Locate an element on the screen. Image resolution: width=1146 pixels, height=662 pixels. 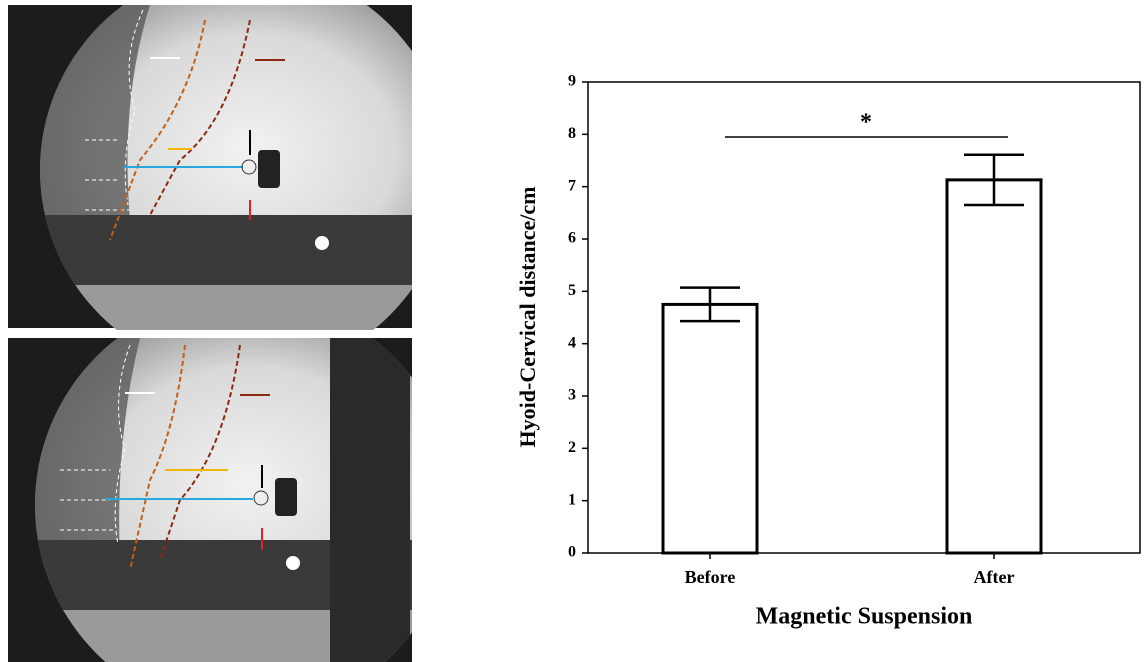
y-tick-label: 6 is located at coordinates (572, 238).